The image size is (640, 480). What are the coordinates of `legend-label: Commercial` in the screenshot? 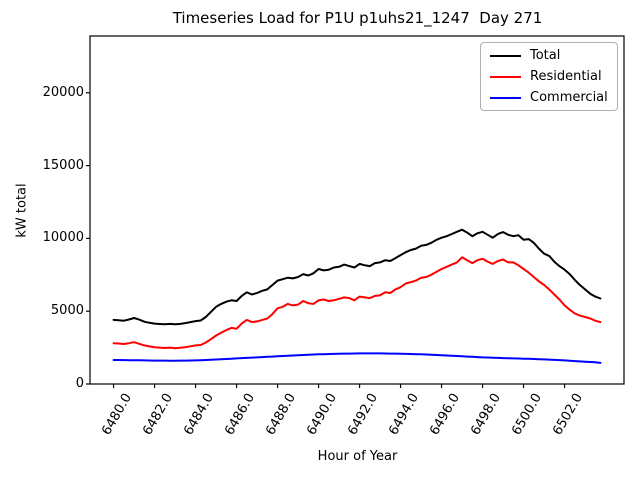 It's located at (569, 97).